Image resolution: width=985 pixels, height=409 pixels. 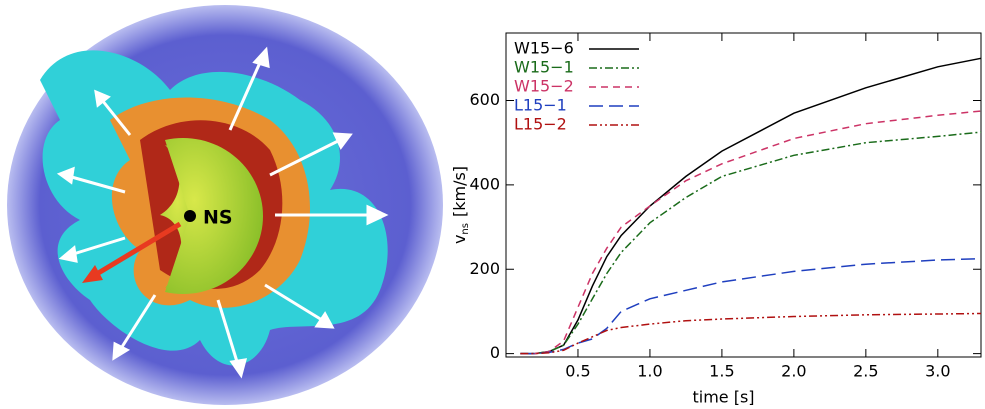 What do you see at coordinates (540, 105) in the screenshot?
I see `legend-label: L15−1` at bounding box center [540, 105].